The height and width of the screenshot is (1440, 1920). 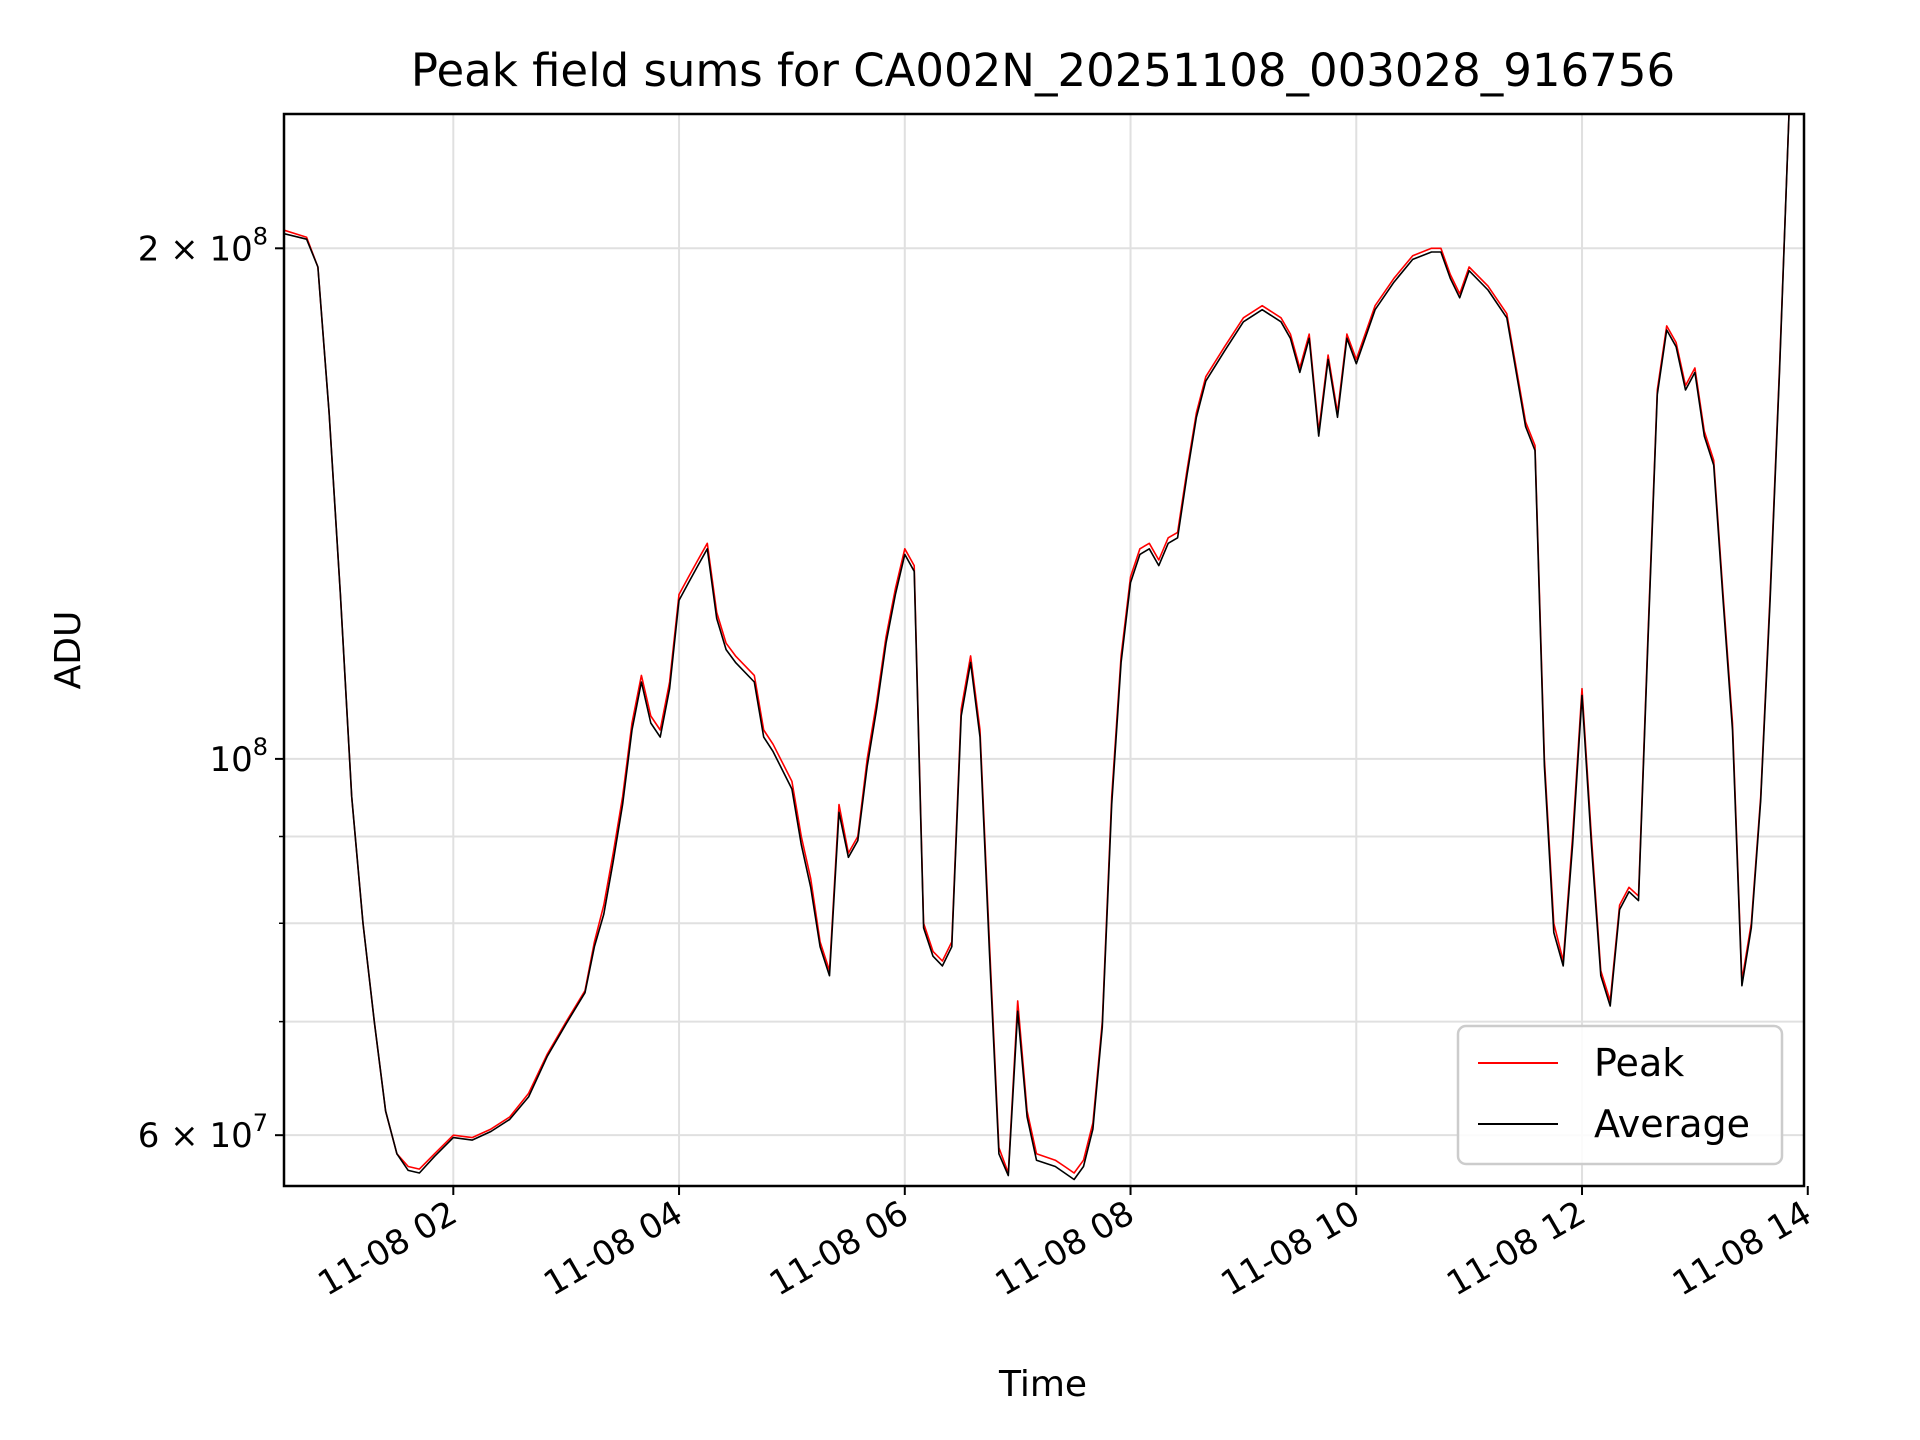 What do you see at coordinates (1639, 1063) in the screenshot?
I see `legend-label-peak: Peak` at bounding box center [1639, 1063].